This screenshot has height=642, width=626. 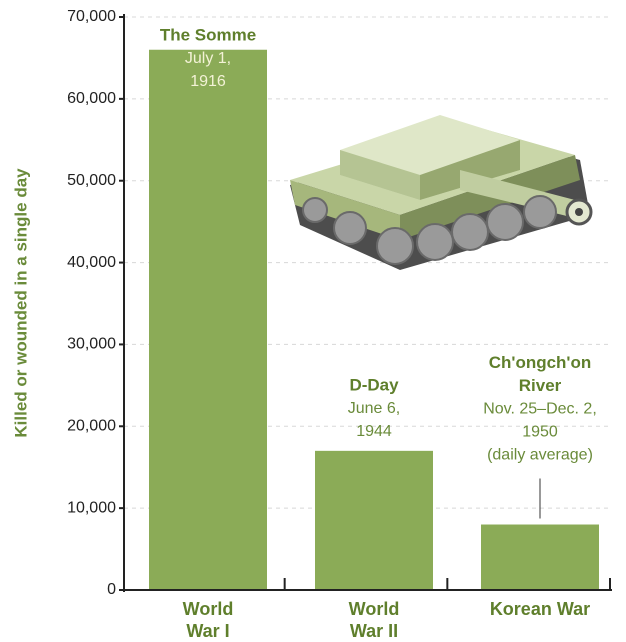 I want to click on y-tick-label: 20,000, so click(x=91, y=426).